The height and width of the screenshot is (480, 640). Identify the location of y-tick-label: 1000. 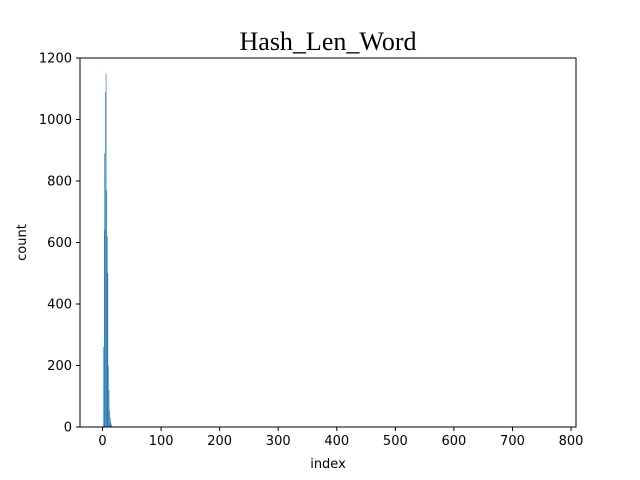
(55, 120).